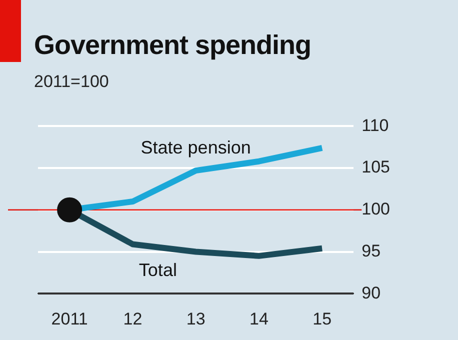  I want to click on x-tick-label: 13, so click(196, 318).